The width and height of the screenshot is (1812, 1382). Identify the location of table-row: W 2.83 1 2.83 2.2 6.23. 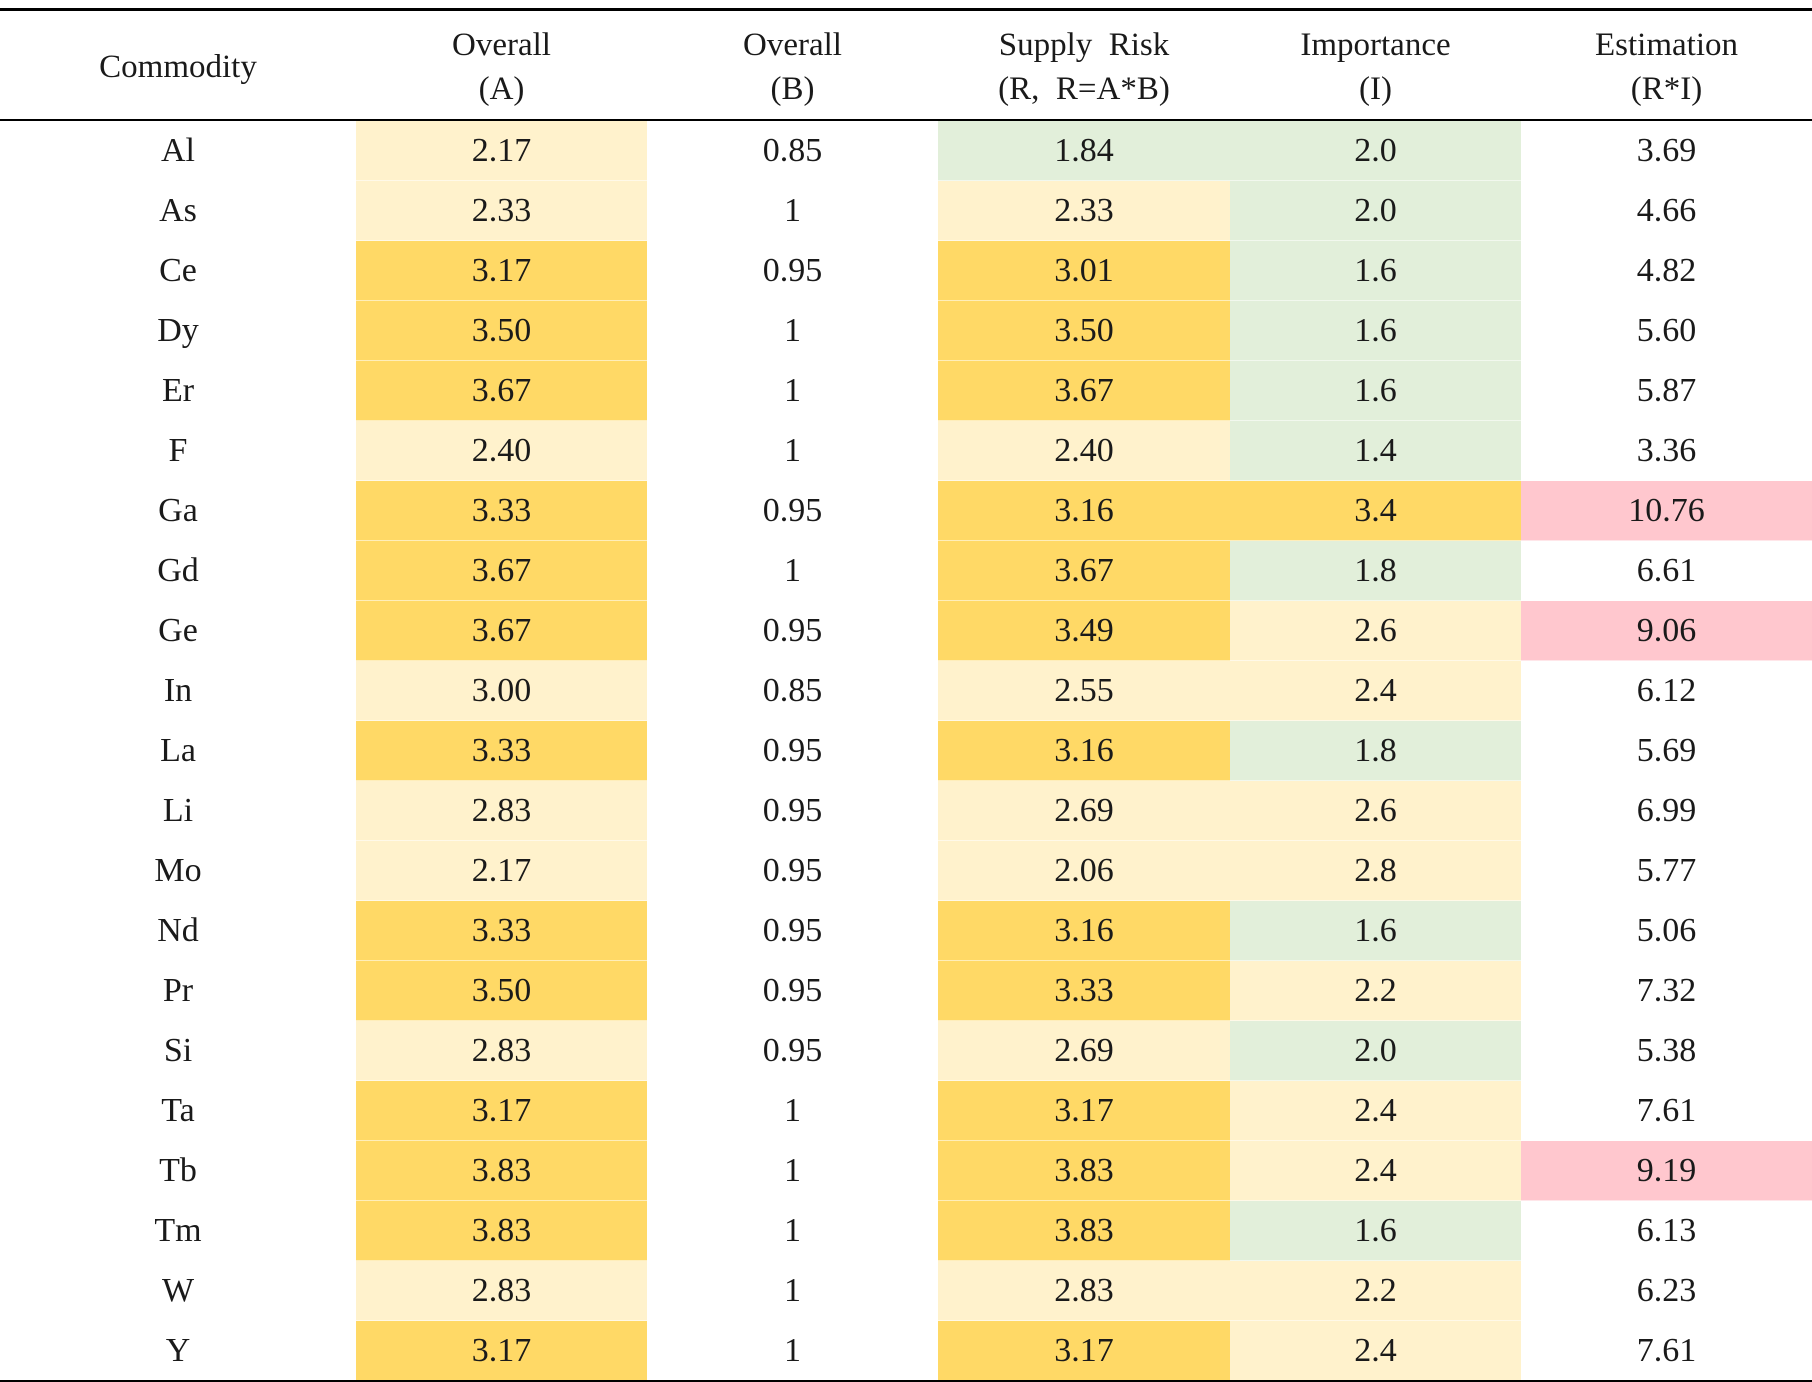
(906, 1290).